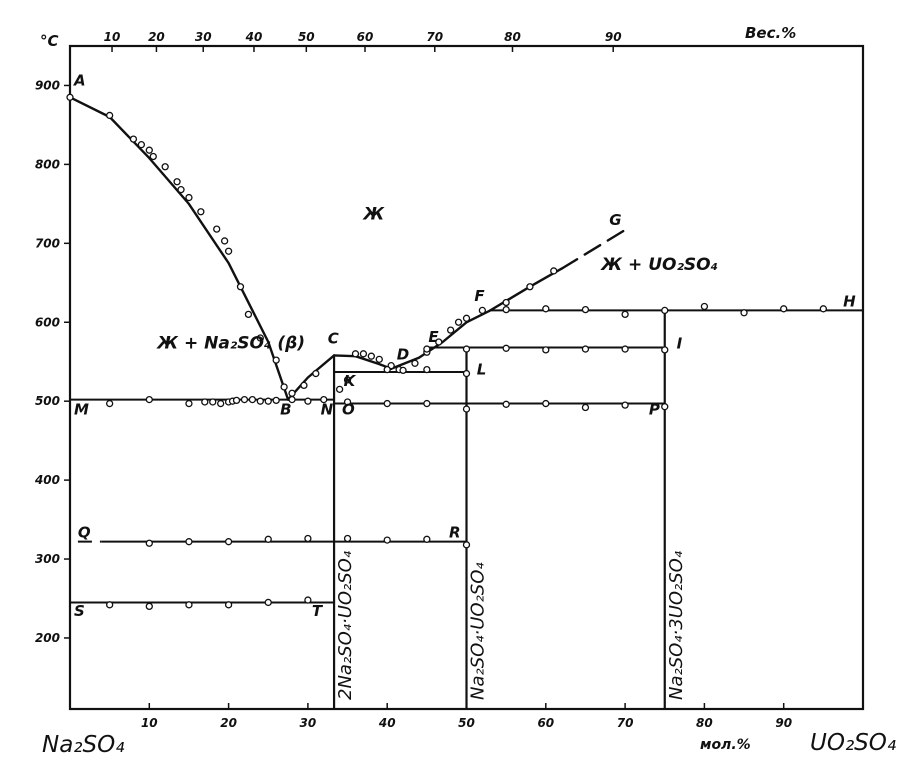  What do you see at coordinates (849, 301) in the screenshot?
I see `point-label: H` at bounding box center [849, 301].